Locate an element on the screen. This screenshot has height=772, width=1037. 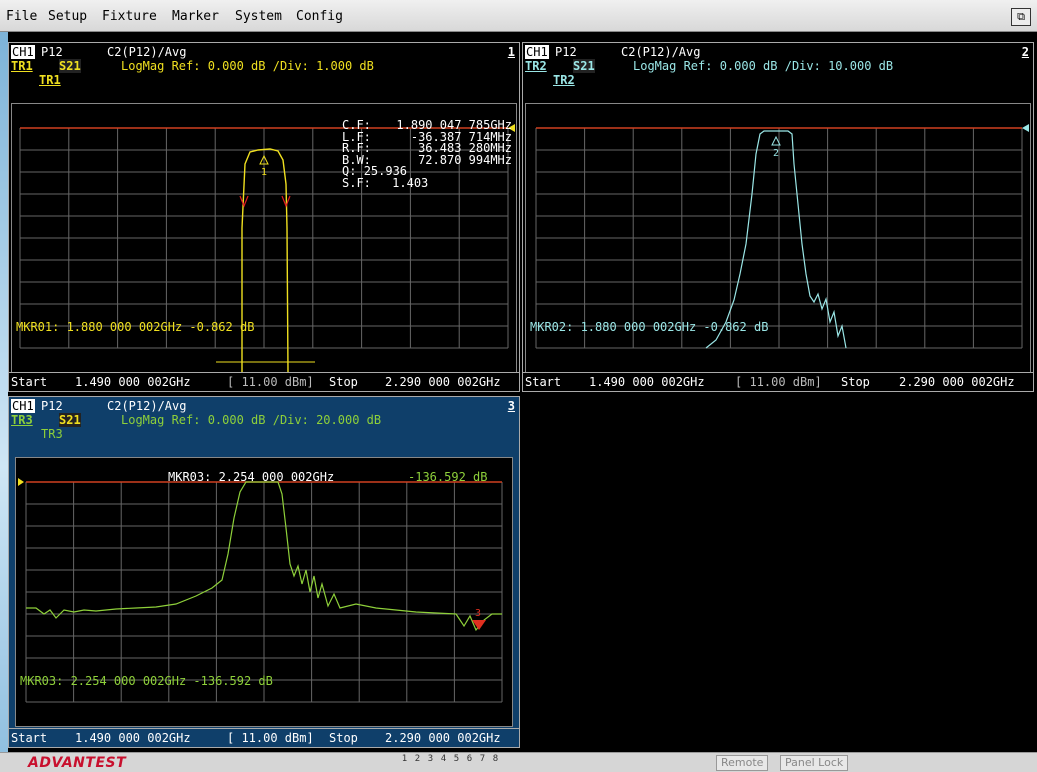
trace-label: TR1 is located at coordinates (50, 80).